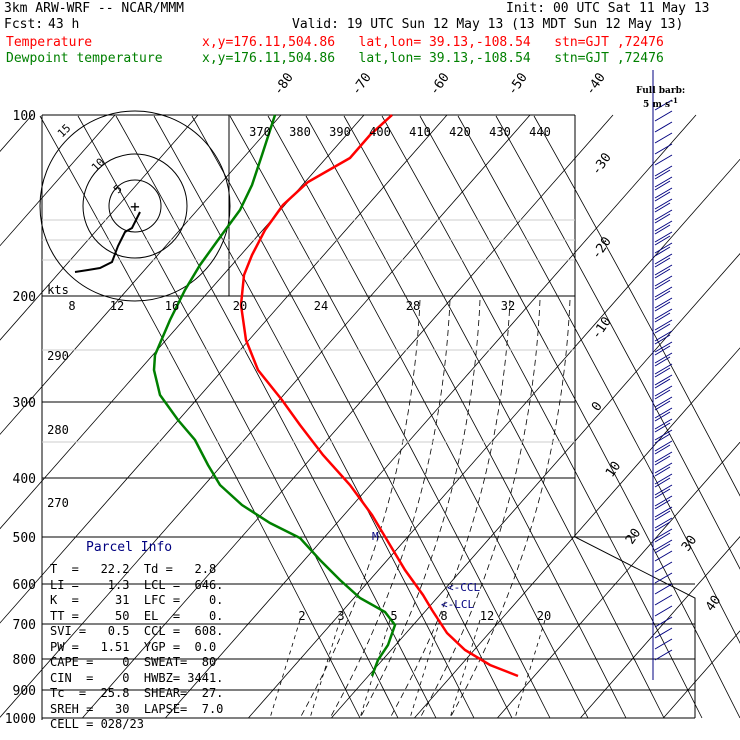 The image size is (740, 740). Describe the element at coordinates (24, 625) in the screenshot. I see `pressure-label-700: 700` at that location.